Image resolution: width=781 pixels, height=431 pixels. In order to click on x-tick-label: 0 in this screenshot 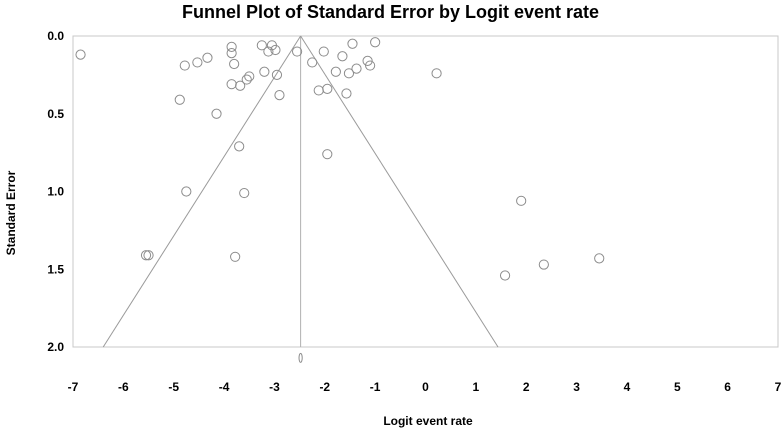, I will do `click(425, 387)`.